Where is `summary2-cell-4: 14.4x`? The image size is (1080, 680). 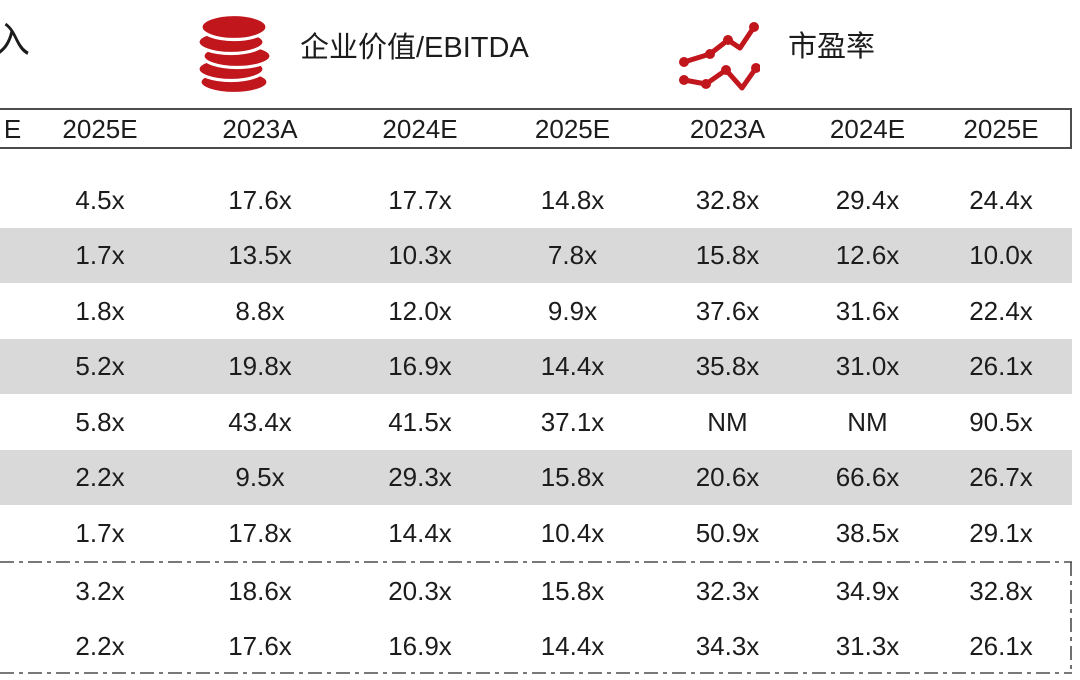
summary2-cell-4: 14.4x is located at coordinates (572, 645).